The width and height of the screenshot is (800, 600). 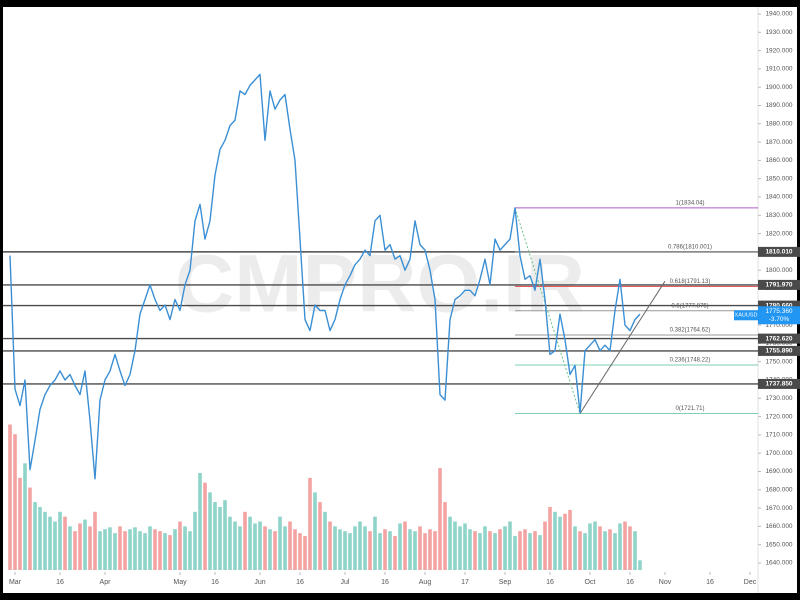 What do you see at coordinates (778, 351) in the screenshot?
I see `level-label: 1755.890` at bounding box center [778, 351].